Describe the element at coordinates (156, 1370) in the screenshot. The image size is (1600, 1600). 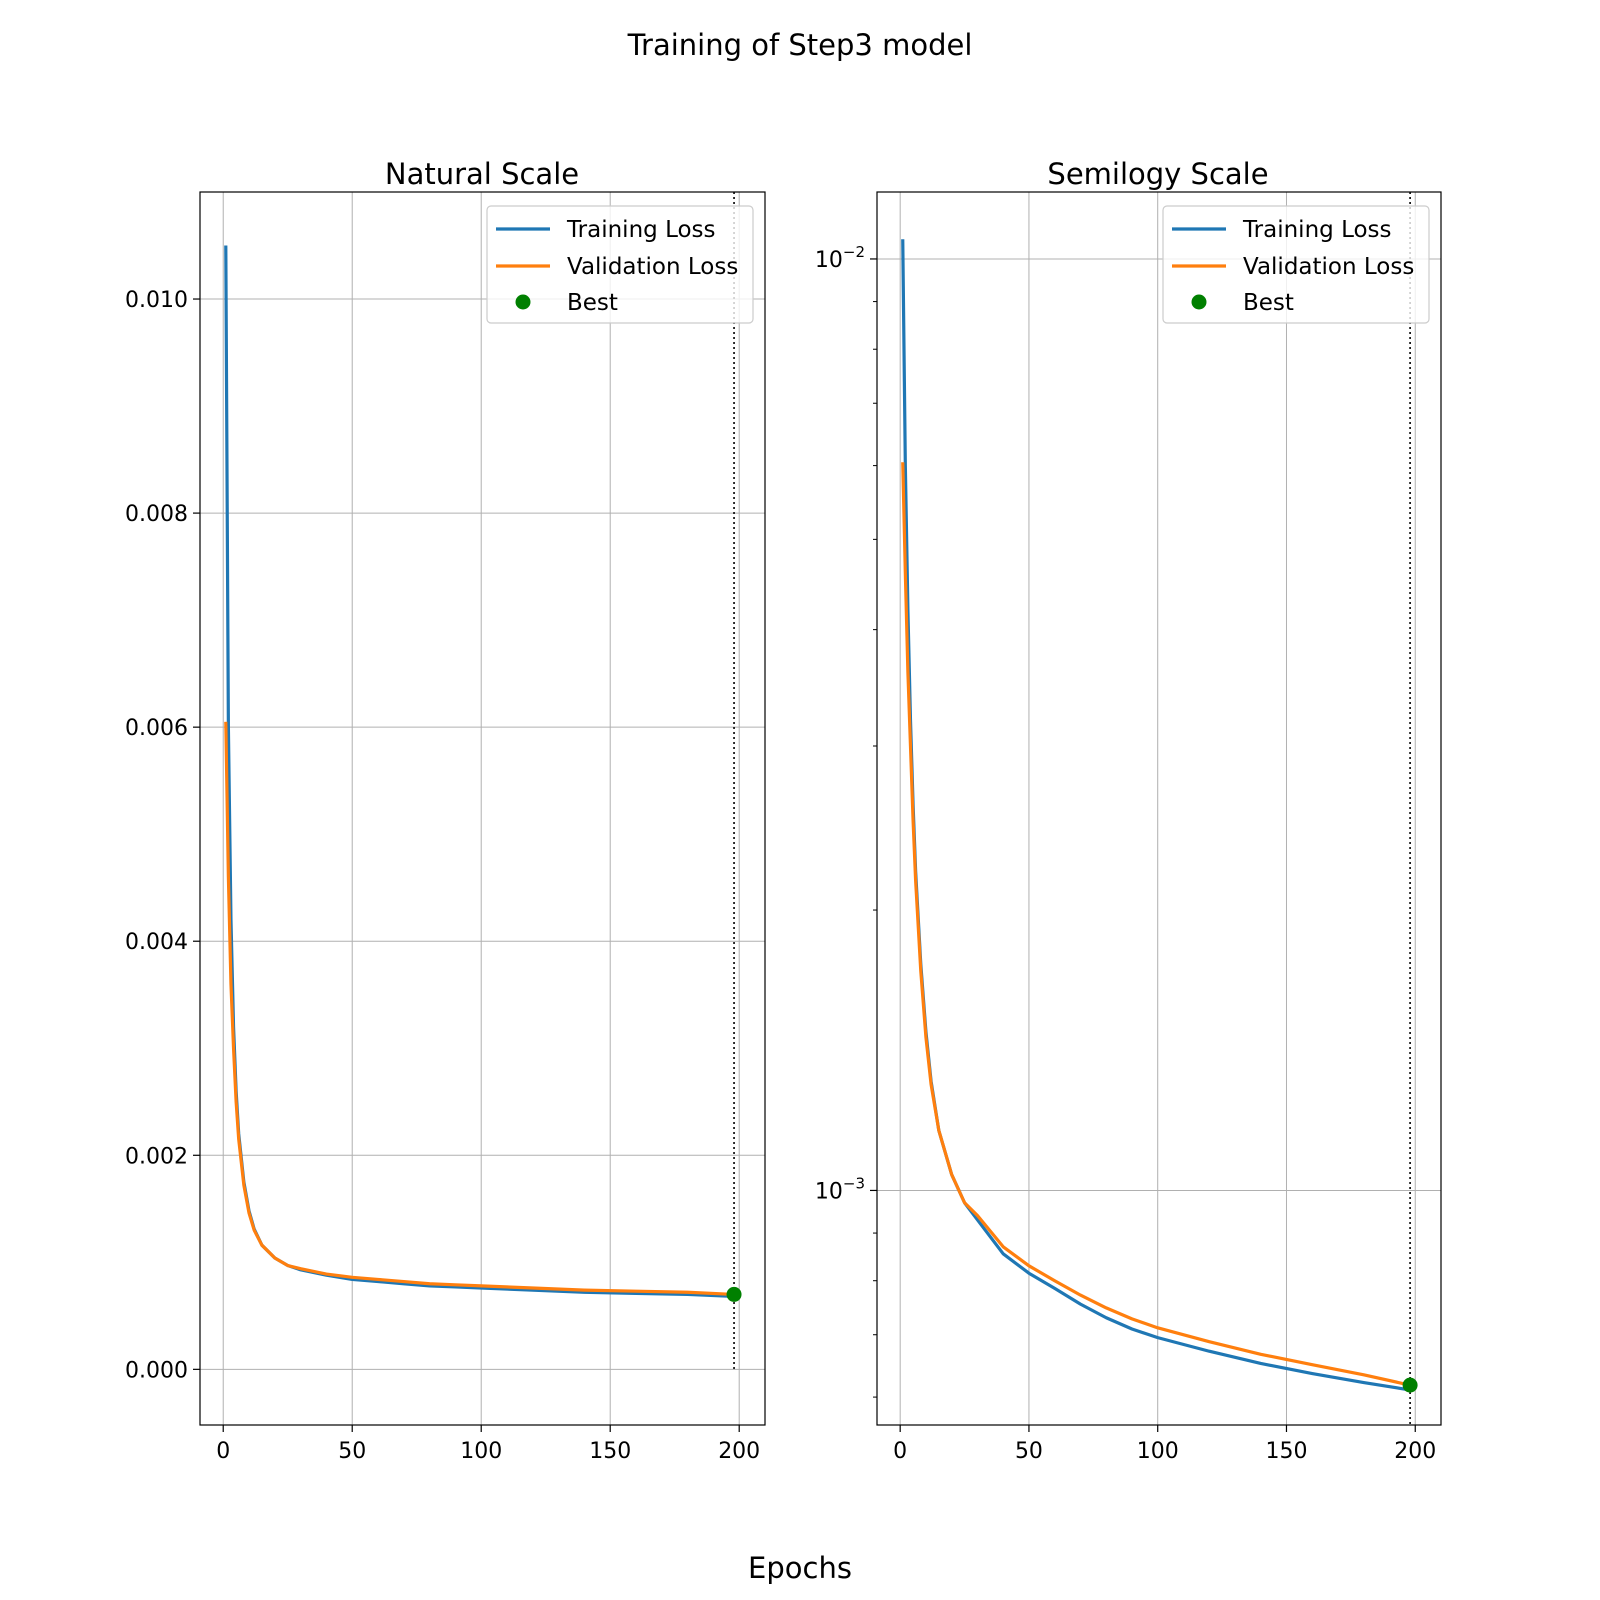
I see `y-tick-label: 0.000` at that location.